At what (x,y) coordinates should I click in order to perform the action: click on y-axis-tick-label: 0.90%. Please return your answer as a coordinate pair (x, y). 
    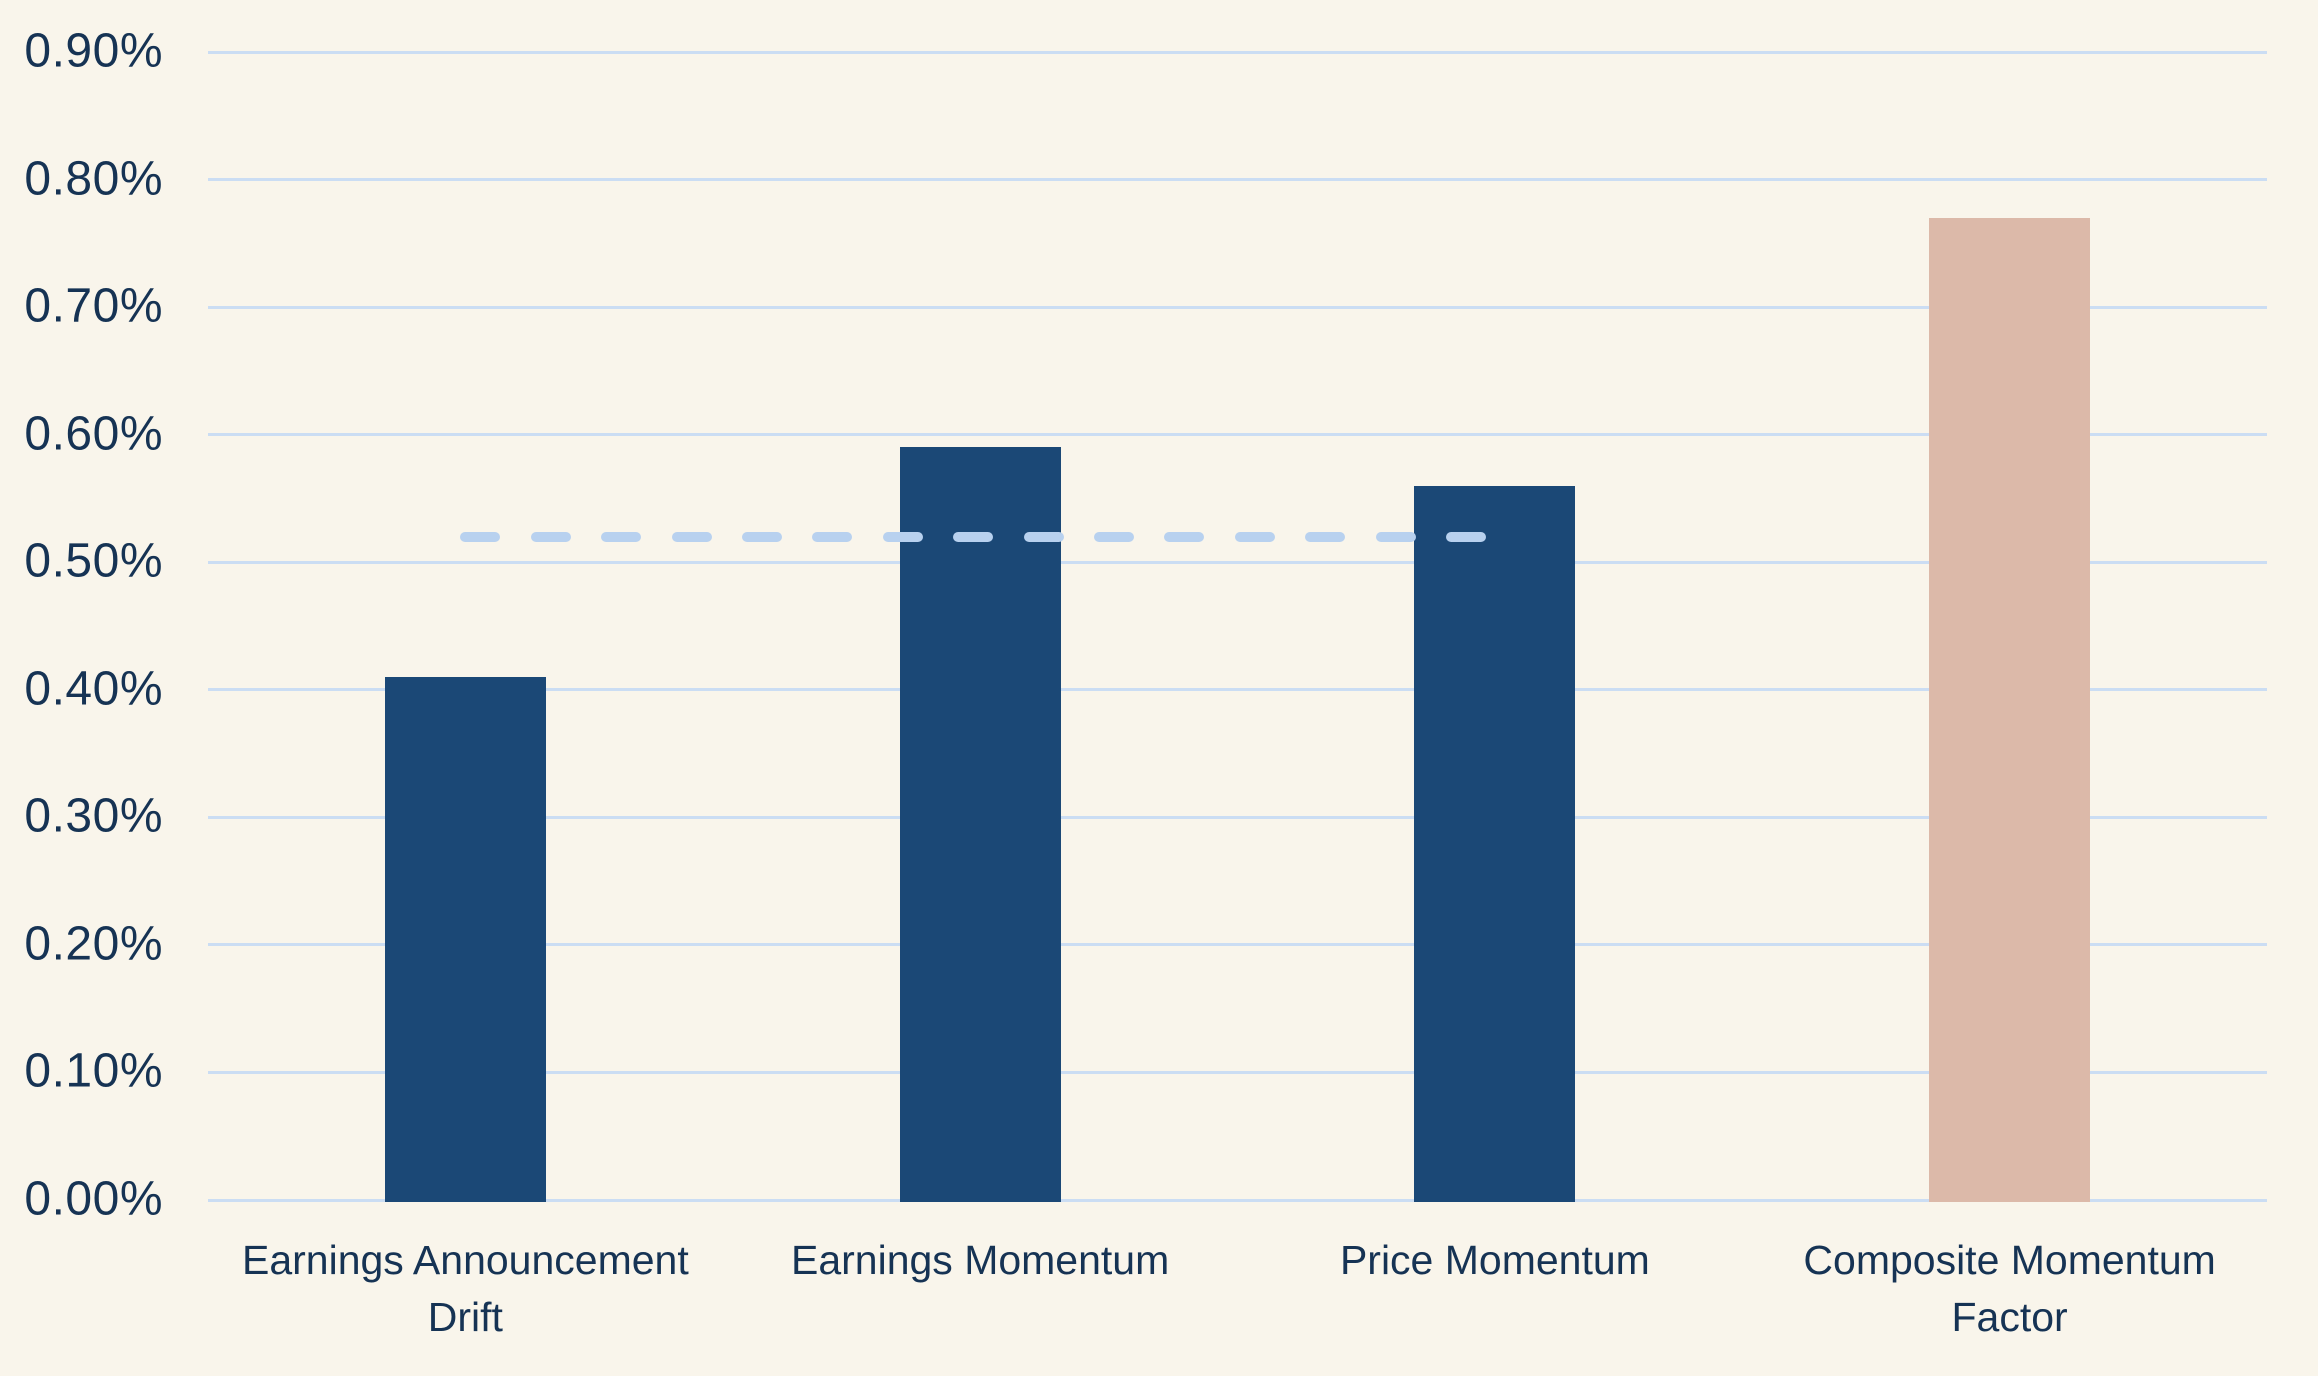
    Looking at the image, I should click on (93, 51).